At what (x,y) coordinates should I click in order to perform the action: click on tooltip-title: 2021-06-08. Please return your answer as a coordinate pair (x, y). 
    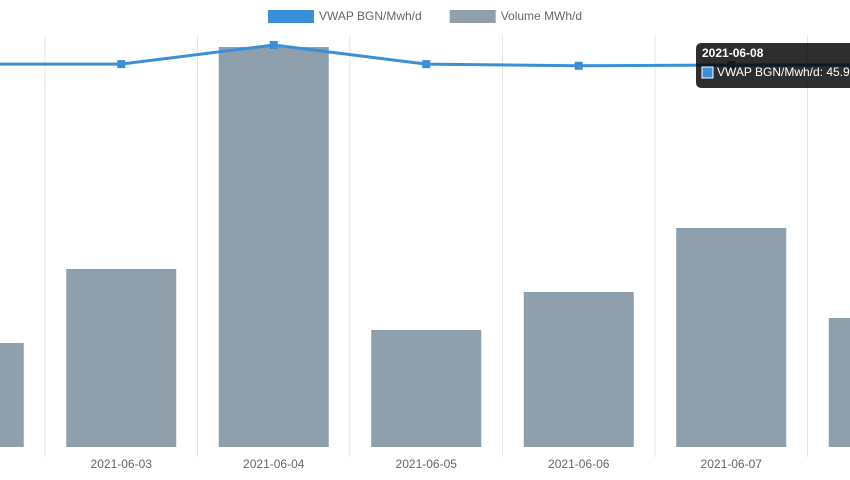
    Looking at the image, I should click on (733, 53).